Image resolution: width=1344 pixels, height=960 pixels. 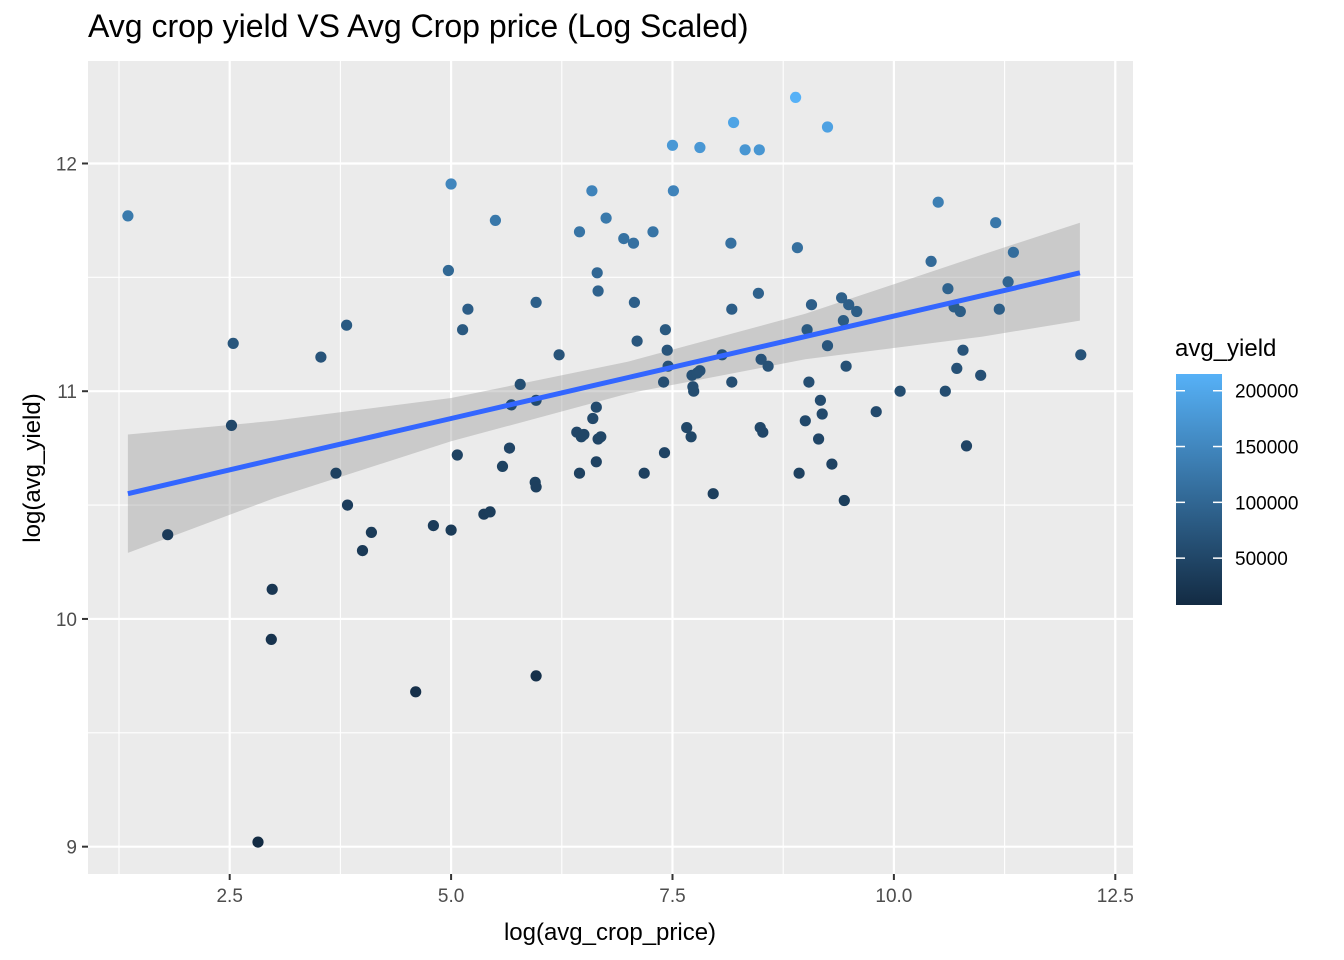 What do you see at coordinates (1266, 448) in the screenshot?
I see `legend-break-label: 150000` at bounding box center [1266, 448].